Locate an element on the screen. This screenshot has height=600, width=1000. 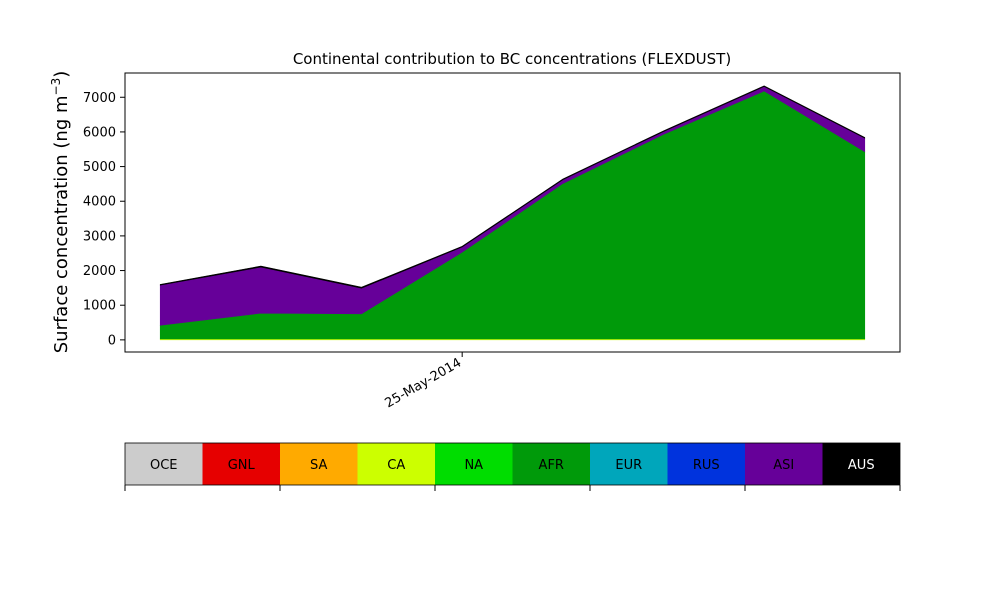
legend-swatch-rus is located at coordinates (706, 464).